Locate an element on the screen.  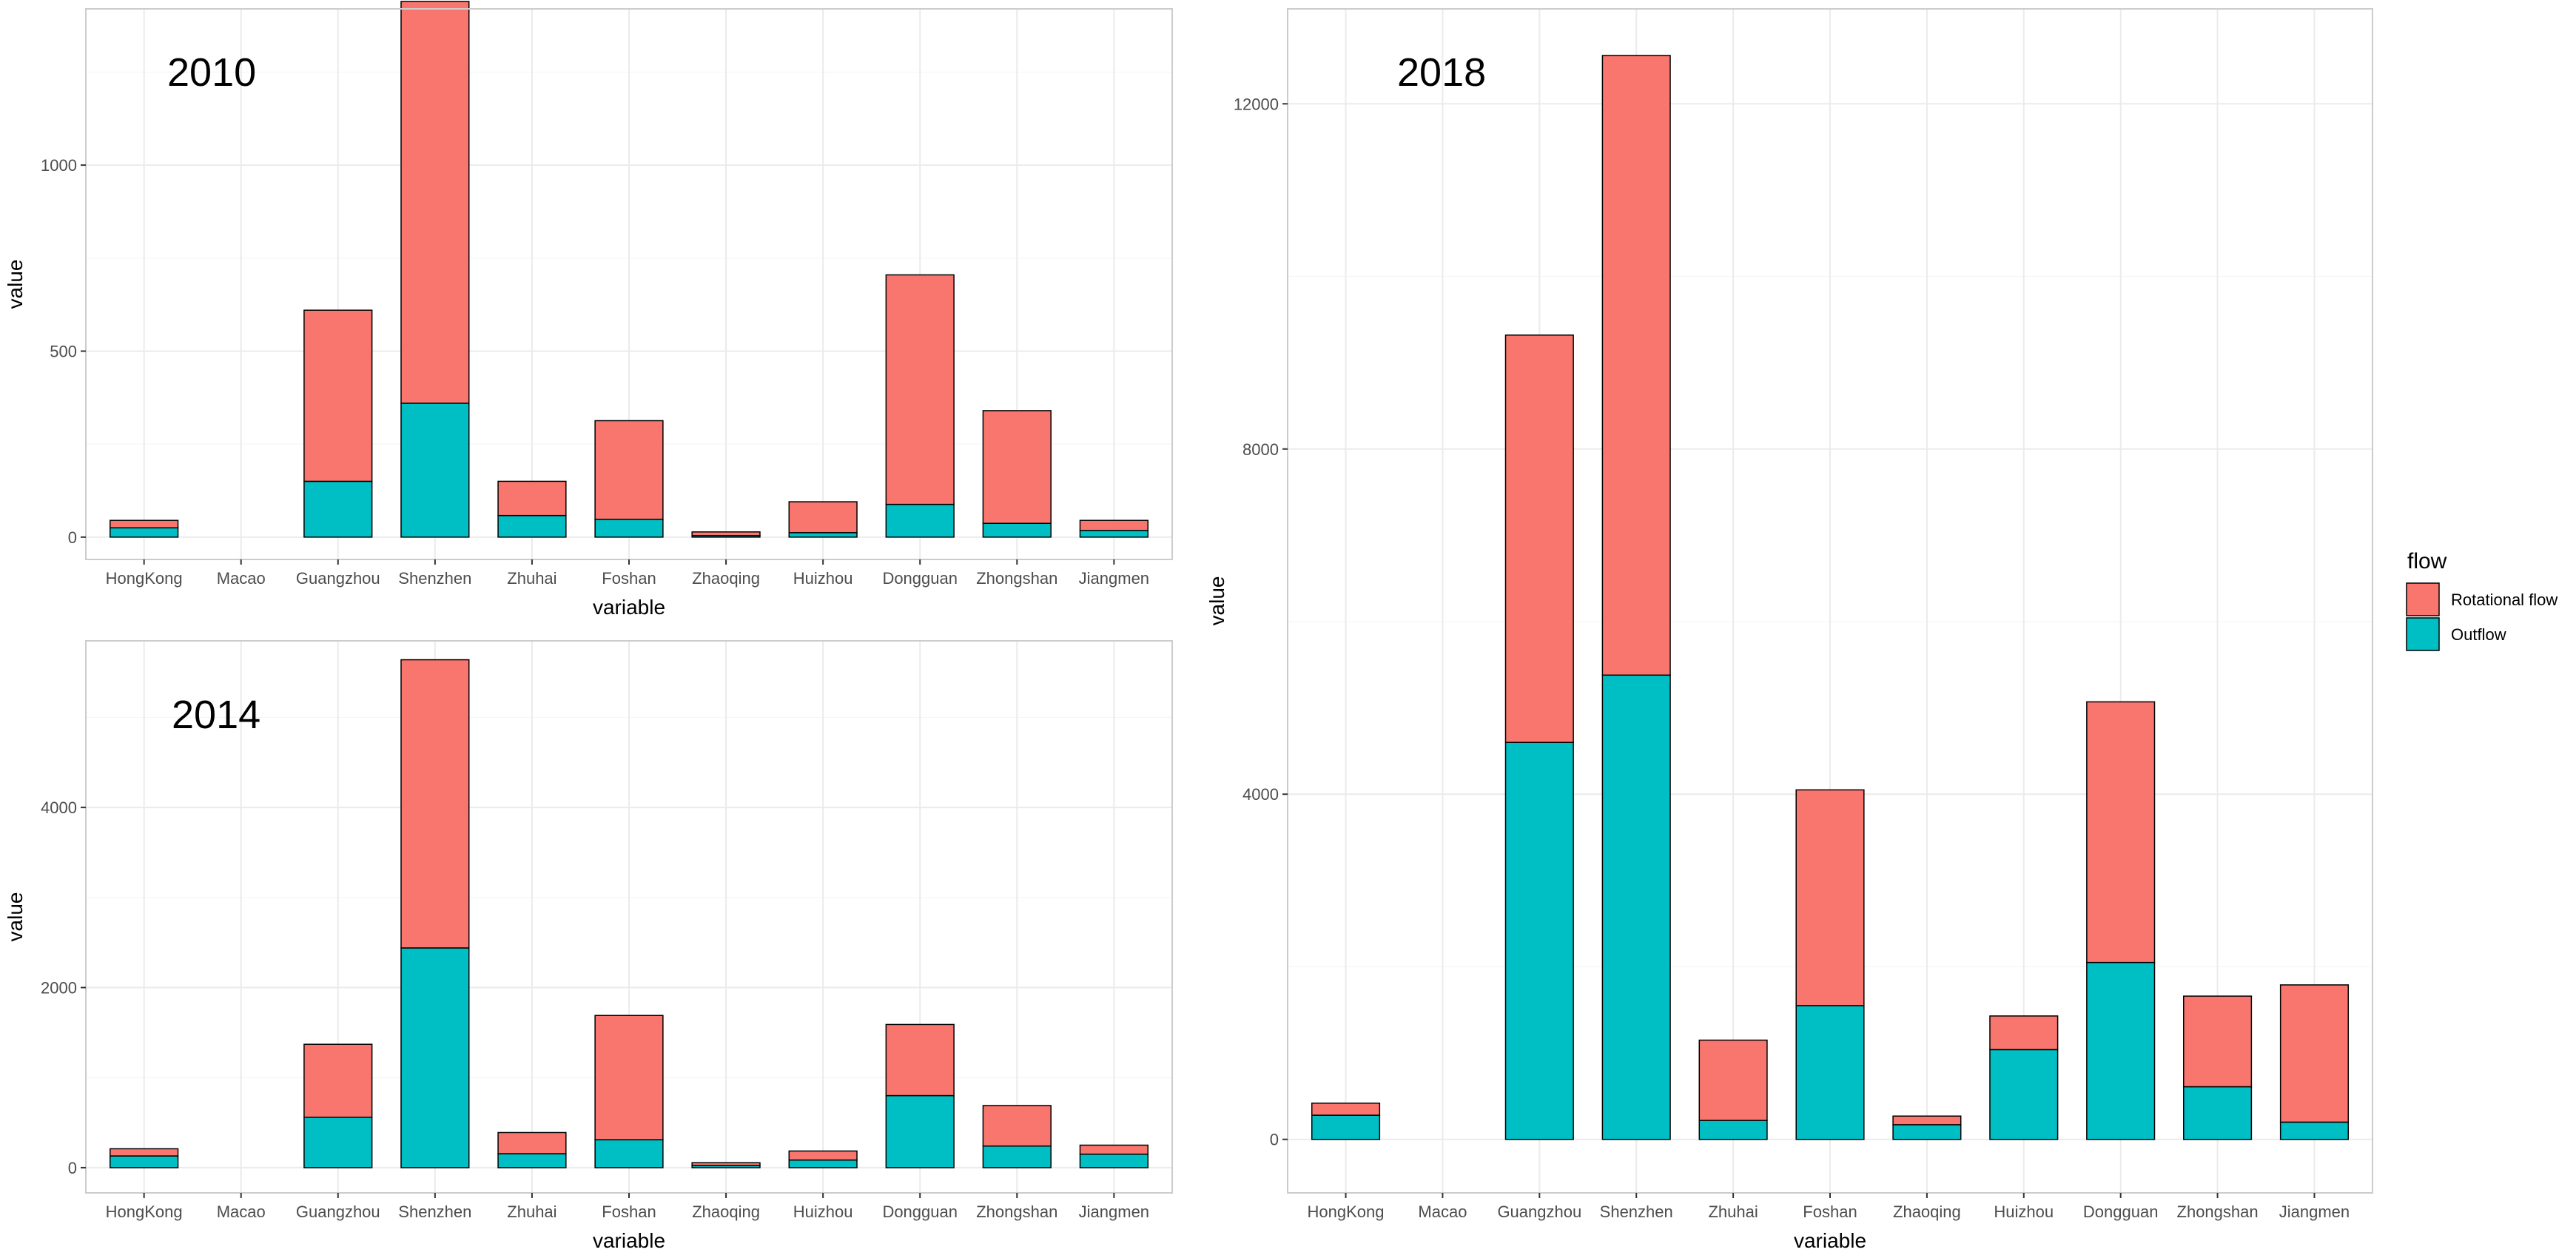
bar-outflow-dongguan-2014 is located at coordinates (920, 1131).